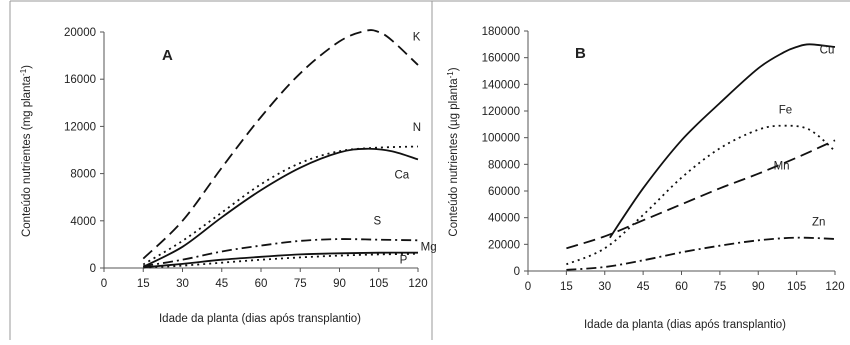  I want to click on series-s-line, so click(281, 253).